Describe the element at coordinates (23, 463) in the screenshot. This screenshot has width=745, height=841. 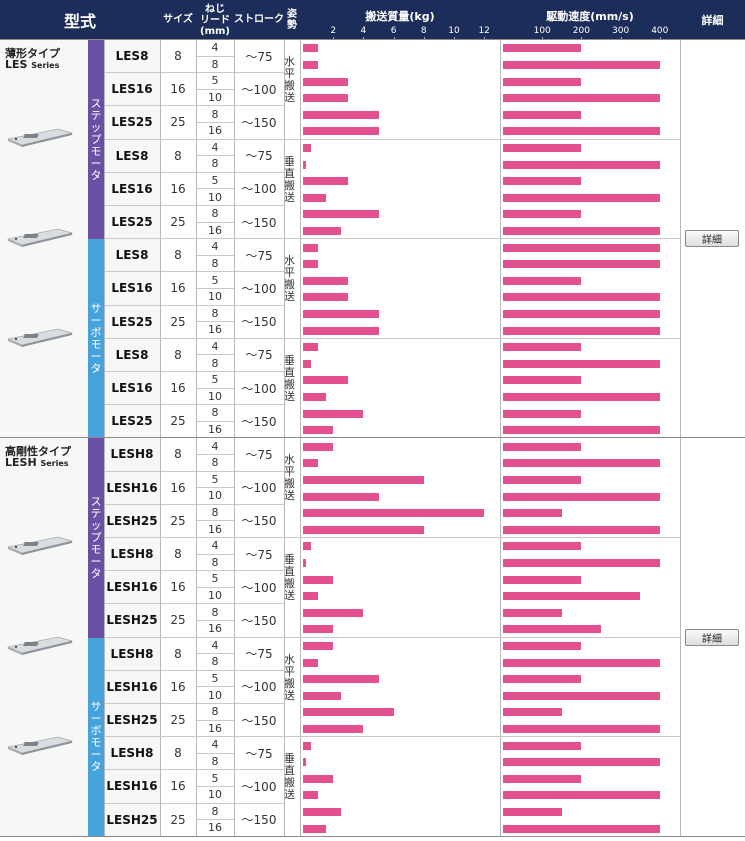
I see `series-code: LESH` at that location.